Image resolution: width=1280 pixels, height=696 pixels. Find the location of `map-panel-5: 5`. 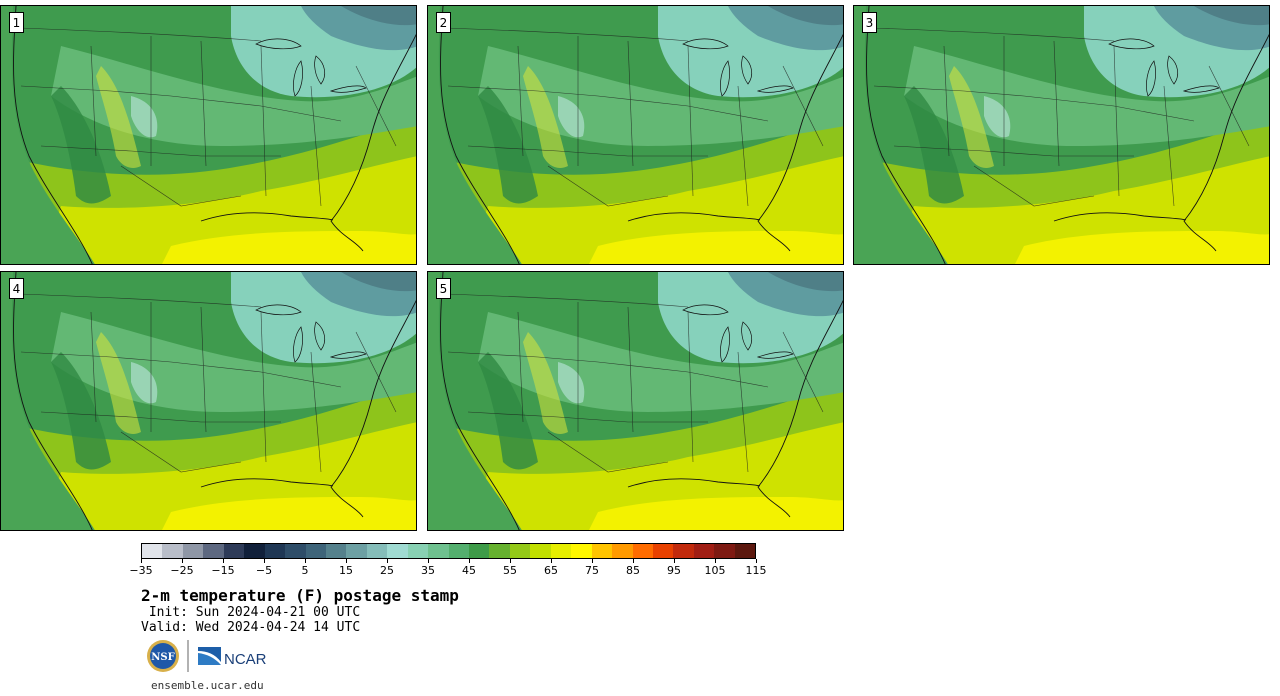

map-panel-5: 5 is located at coordinates (635, 401).